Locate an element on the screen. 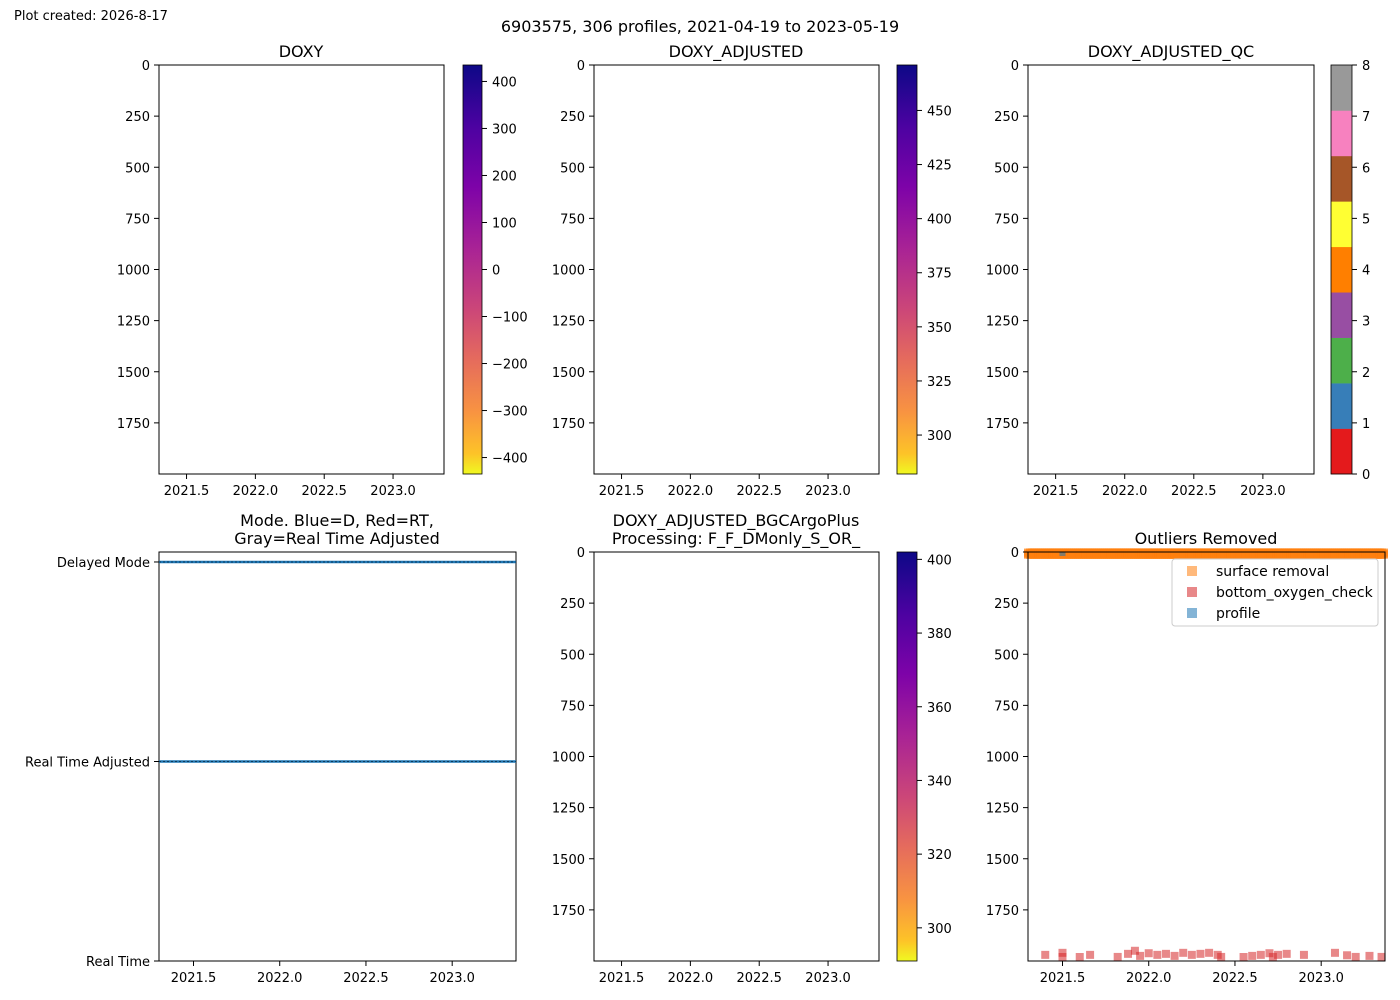  colorbar-tick-label: 380 is located at coordinates (939, 634).